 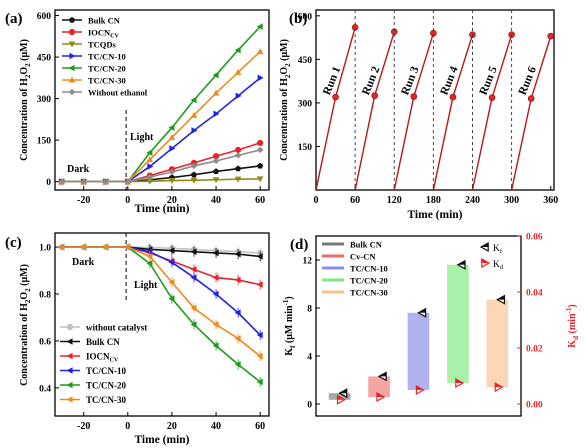 What do you see at coordinates (44, 59) in the screenshot?
I see `panel-a-ytick-label: 450` at bounding box center [44, 59].